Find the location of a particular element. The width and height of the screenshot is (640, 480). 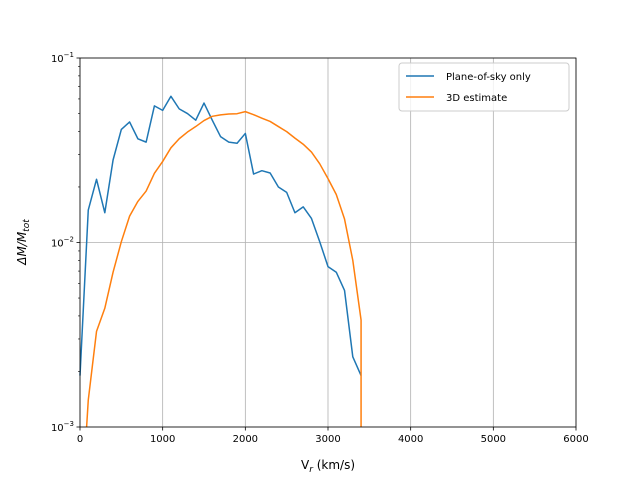

legend: Plane-of-sky only 3D estimate is located at coordinates (484, 87).